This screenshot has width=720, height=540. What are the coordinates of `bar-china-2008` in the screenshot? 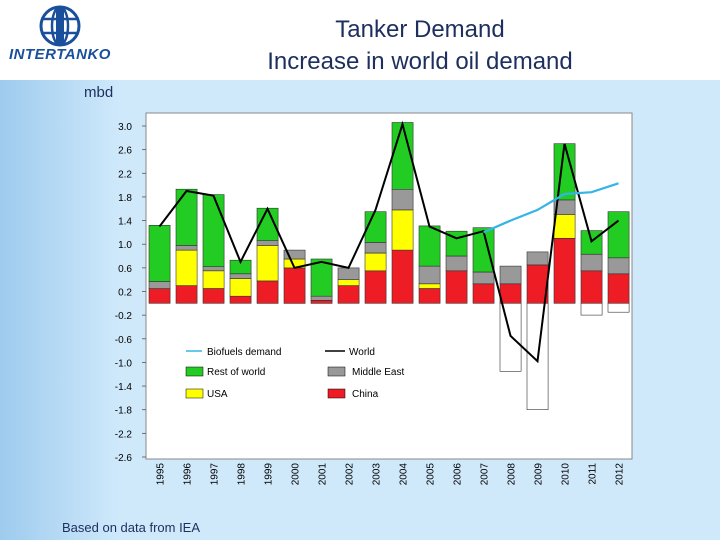 It's located at (510, 293).